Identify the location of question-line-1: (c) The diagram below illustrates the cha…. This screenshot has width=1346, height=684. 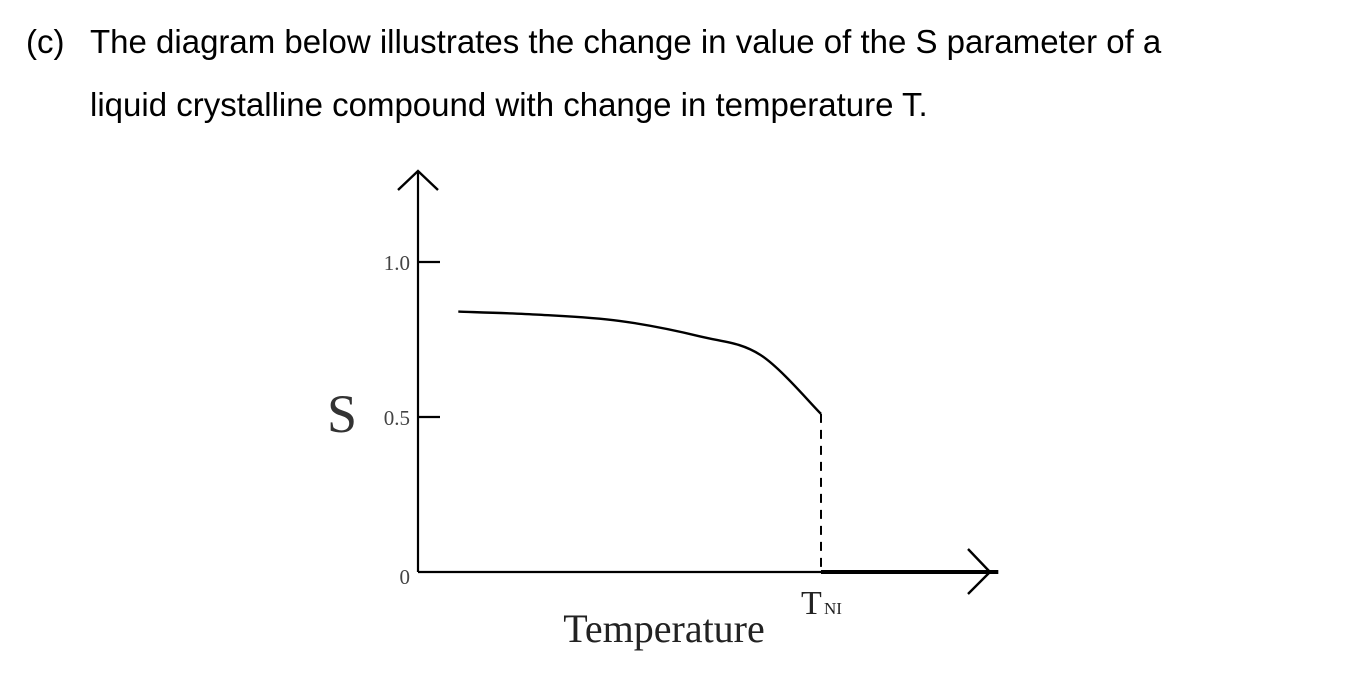
(676, 41).